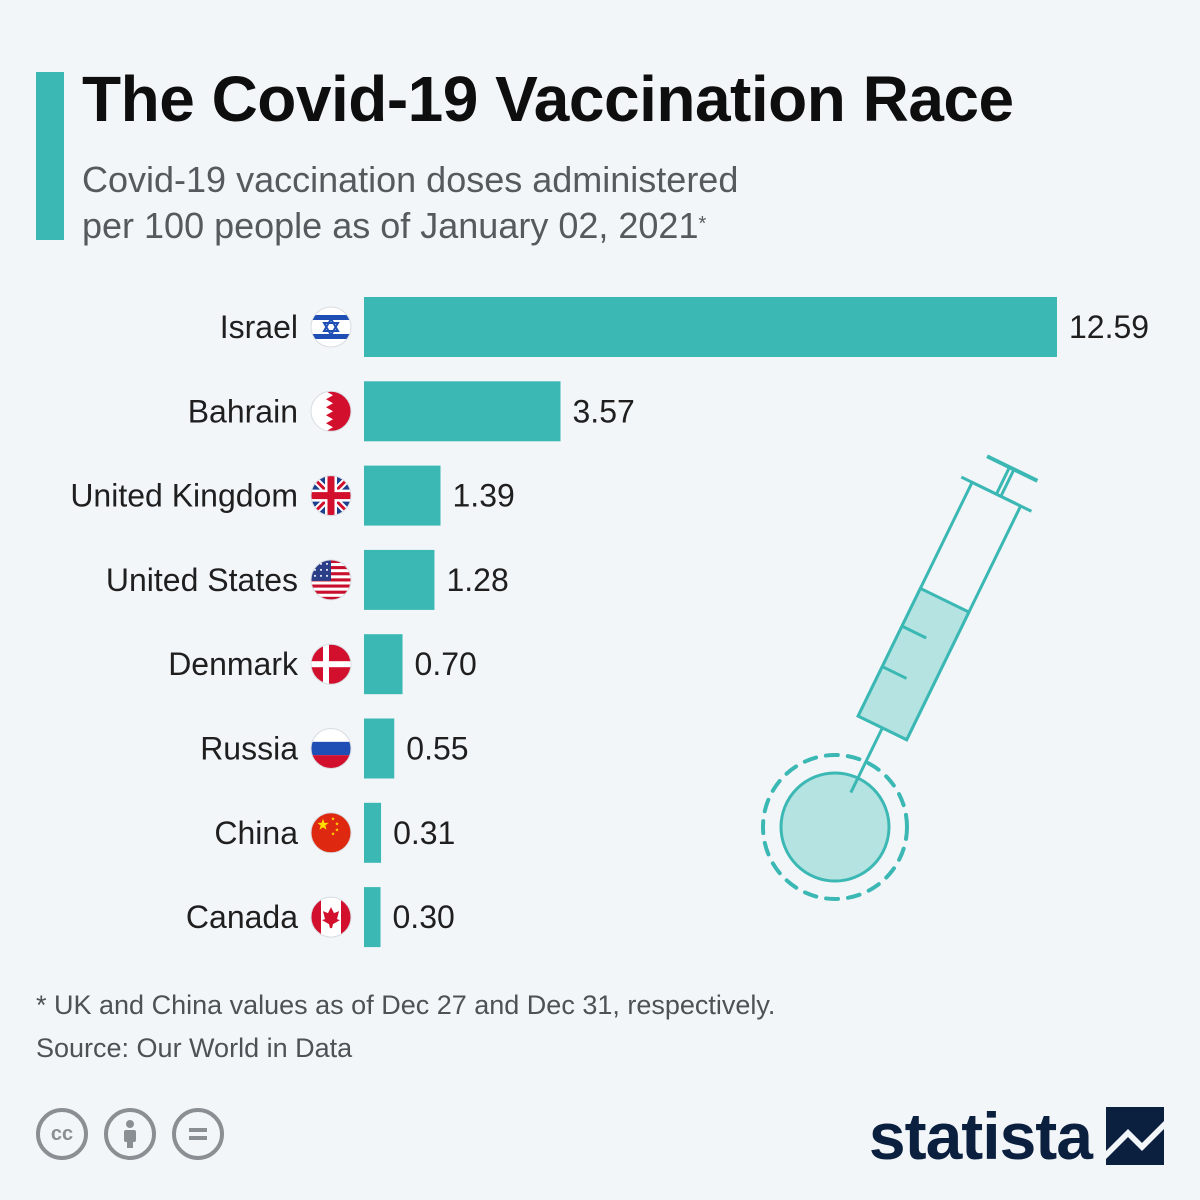  Describe the element at coordinates (437, 749) in the screenshot. I see `value-label: 0.55` at that location.